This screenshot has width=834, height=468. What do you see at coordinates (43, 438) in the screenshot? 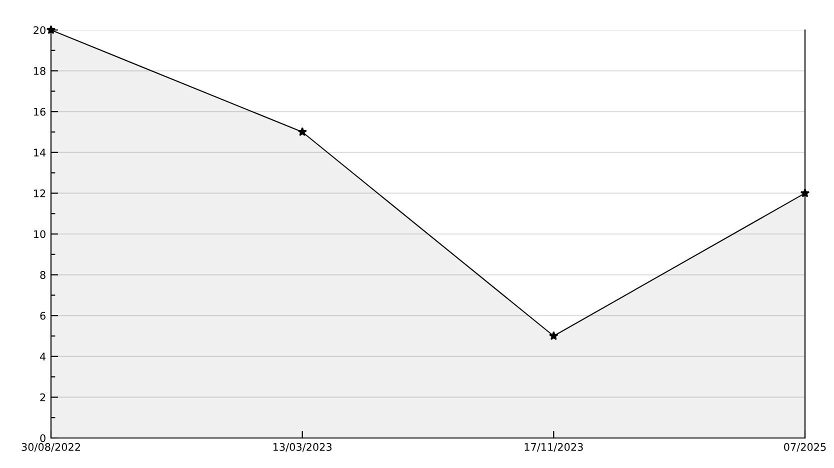
I see `y-tick-label: 0` at bounding box center [43, 438].